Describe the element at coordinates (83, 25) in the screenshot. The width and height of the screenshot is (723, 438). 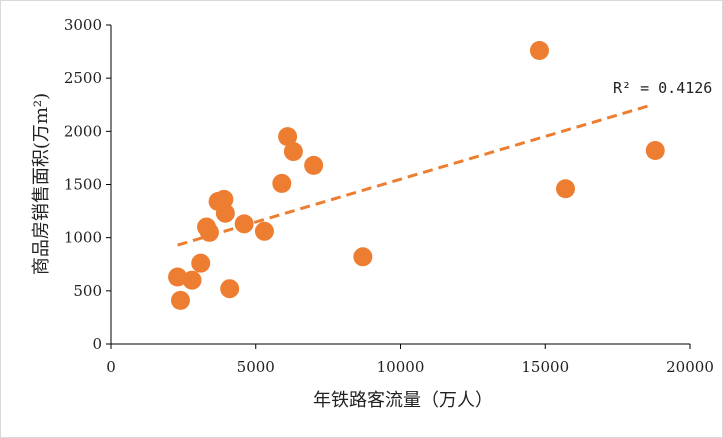
I see `y-tick-label: 3000` at that location.